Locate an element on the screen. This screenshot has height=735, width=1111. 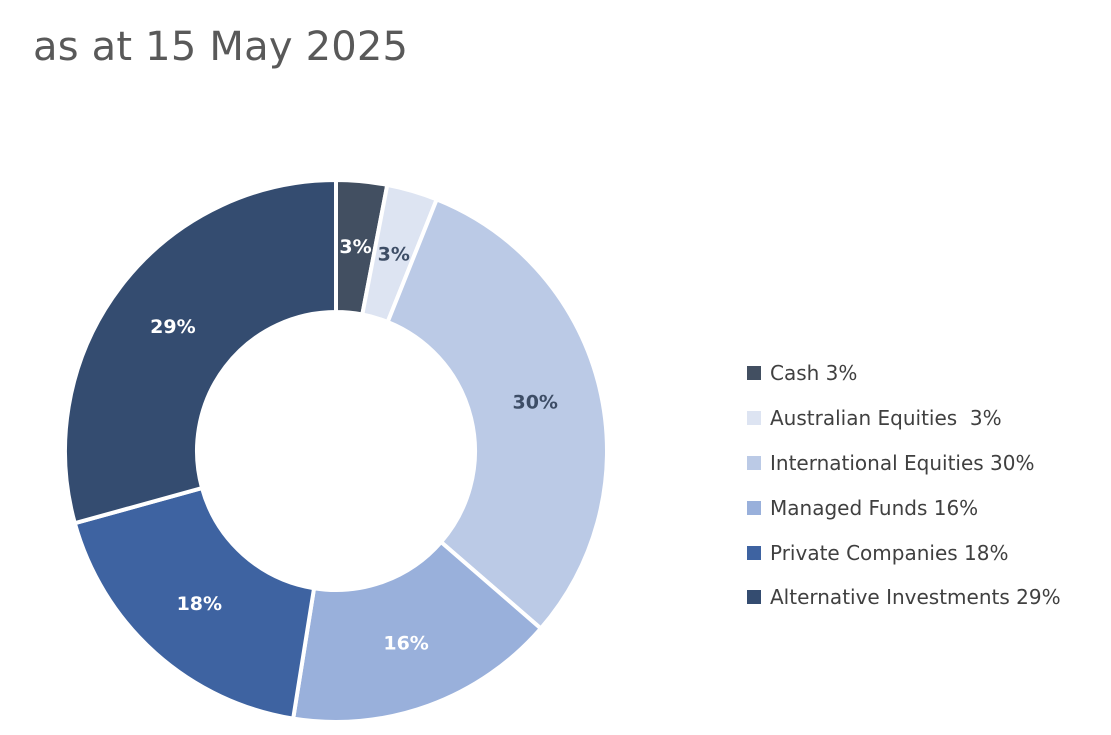
slice-label-2: 30% is located at coordinates (534, 403).